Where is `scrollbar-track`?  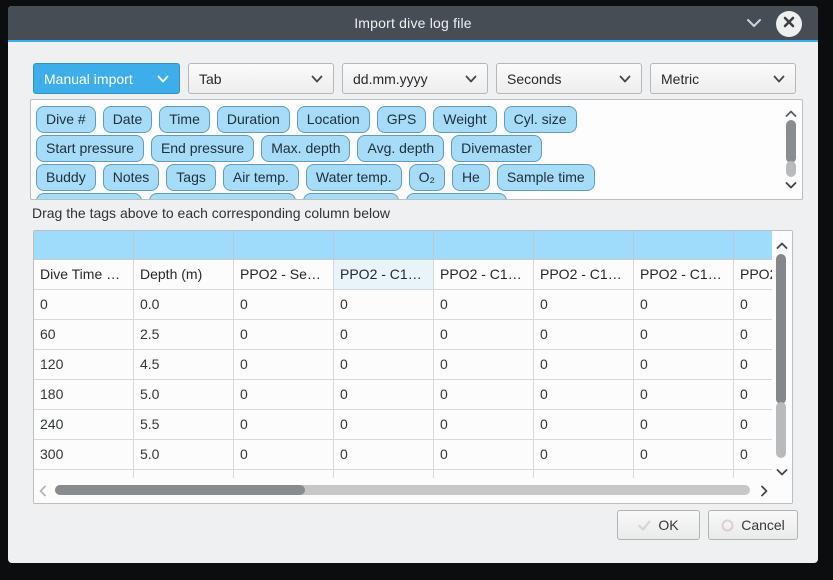
scrollbar-track is located at coordinates (402, 490).